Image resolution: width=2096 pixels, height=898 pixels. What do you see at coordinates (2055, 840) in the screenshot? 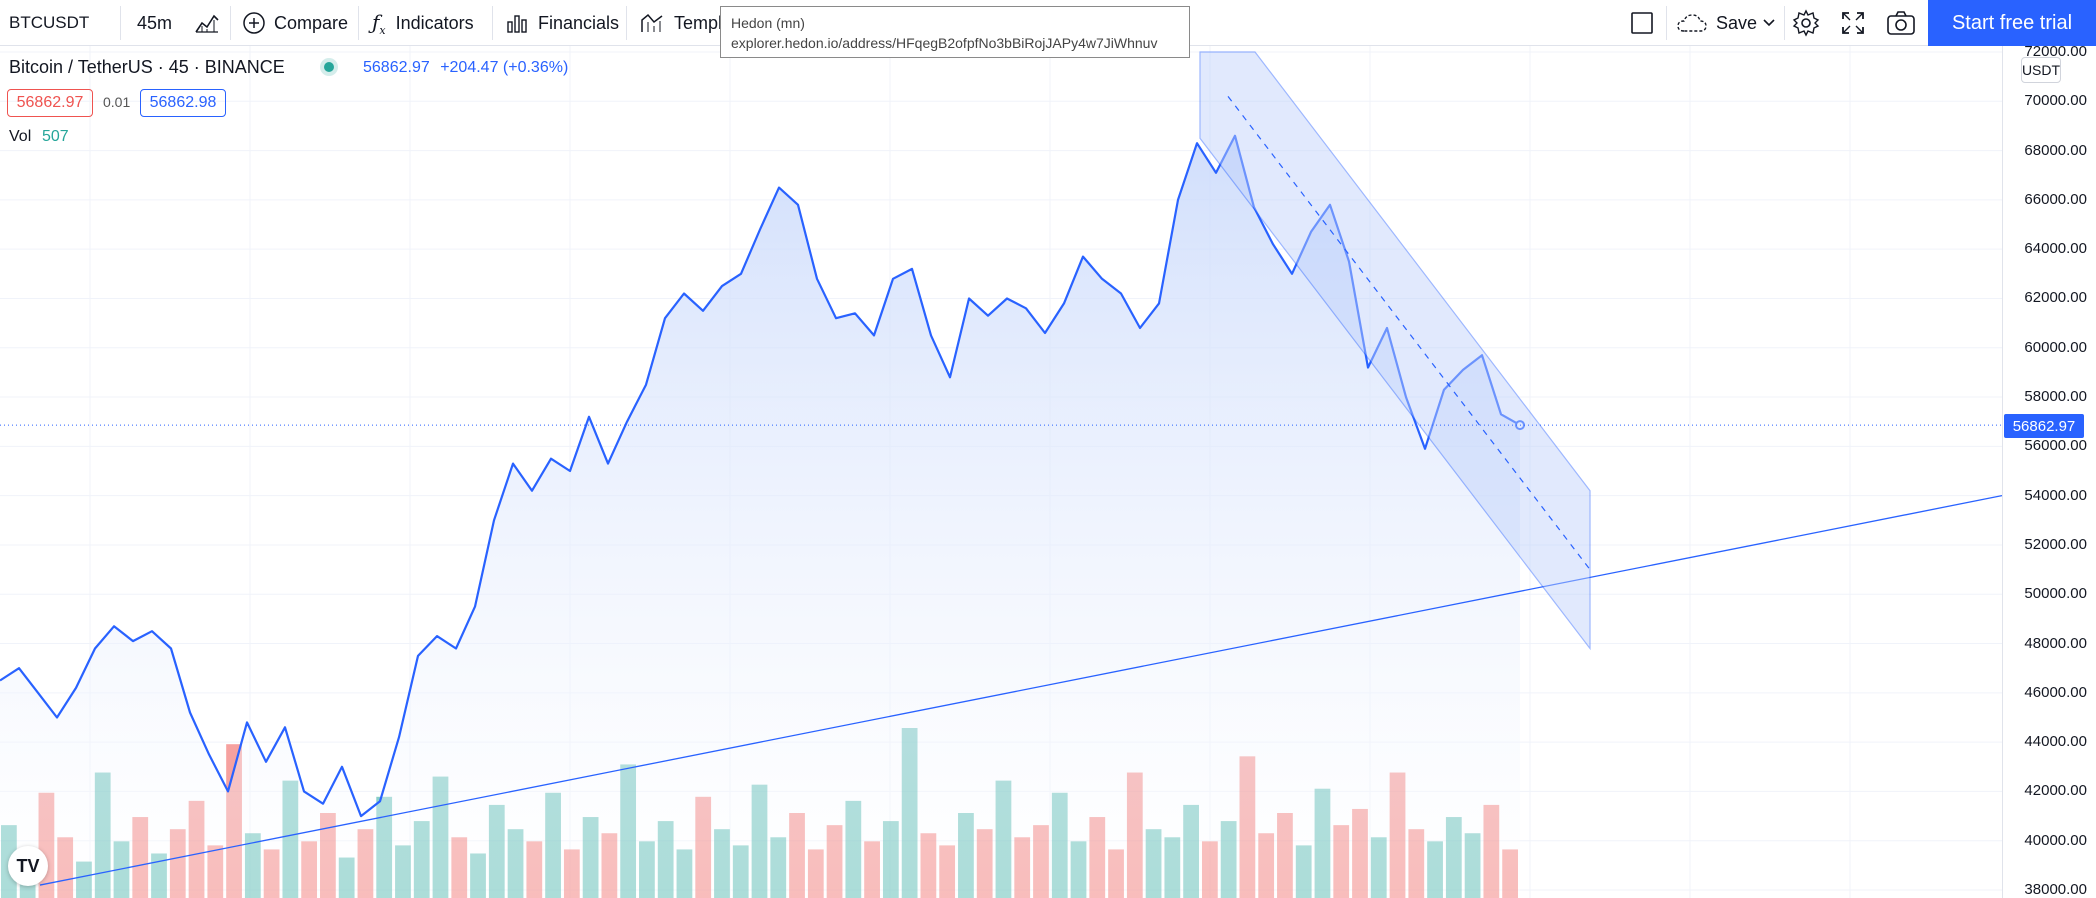
I see `price-tick-label: 40000.00` at bounding box center [2055, 840].